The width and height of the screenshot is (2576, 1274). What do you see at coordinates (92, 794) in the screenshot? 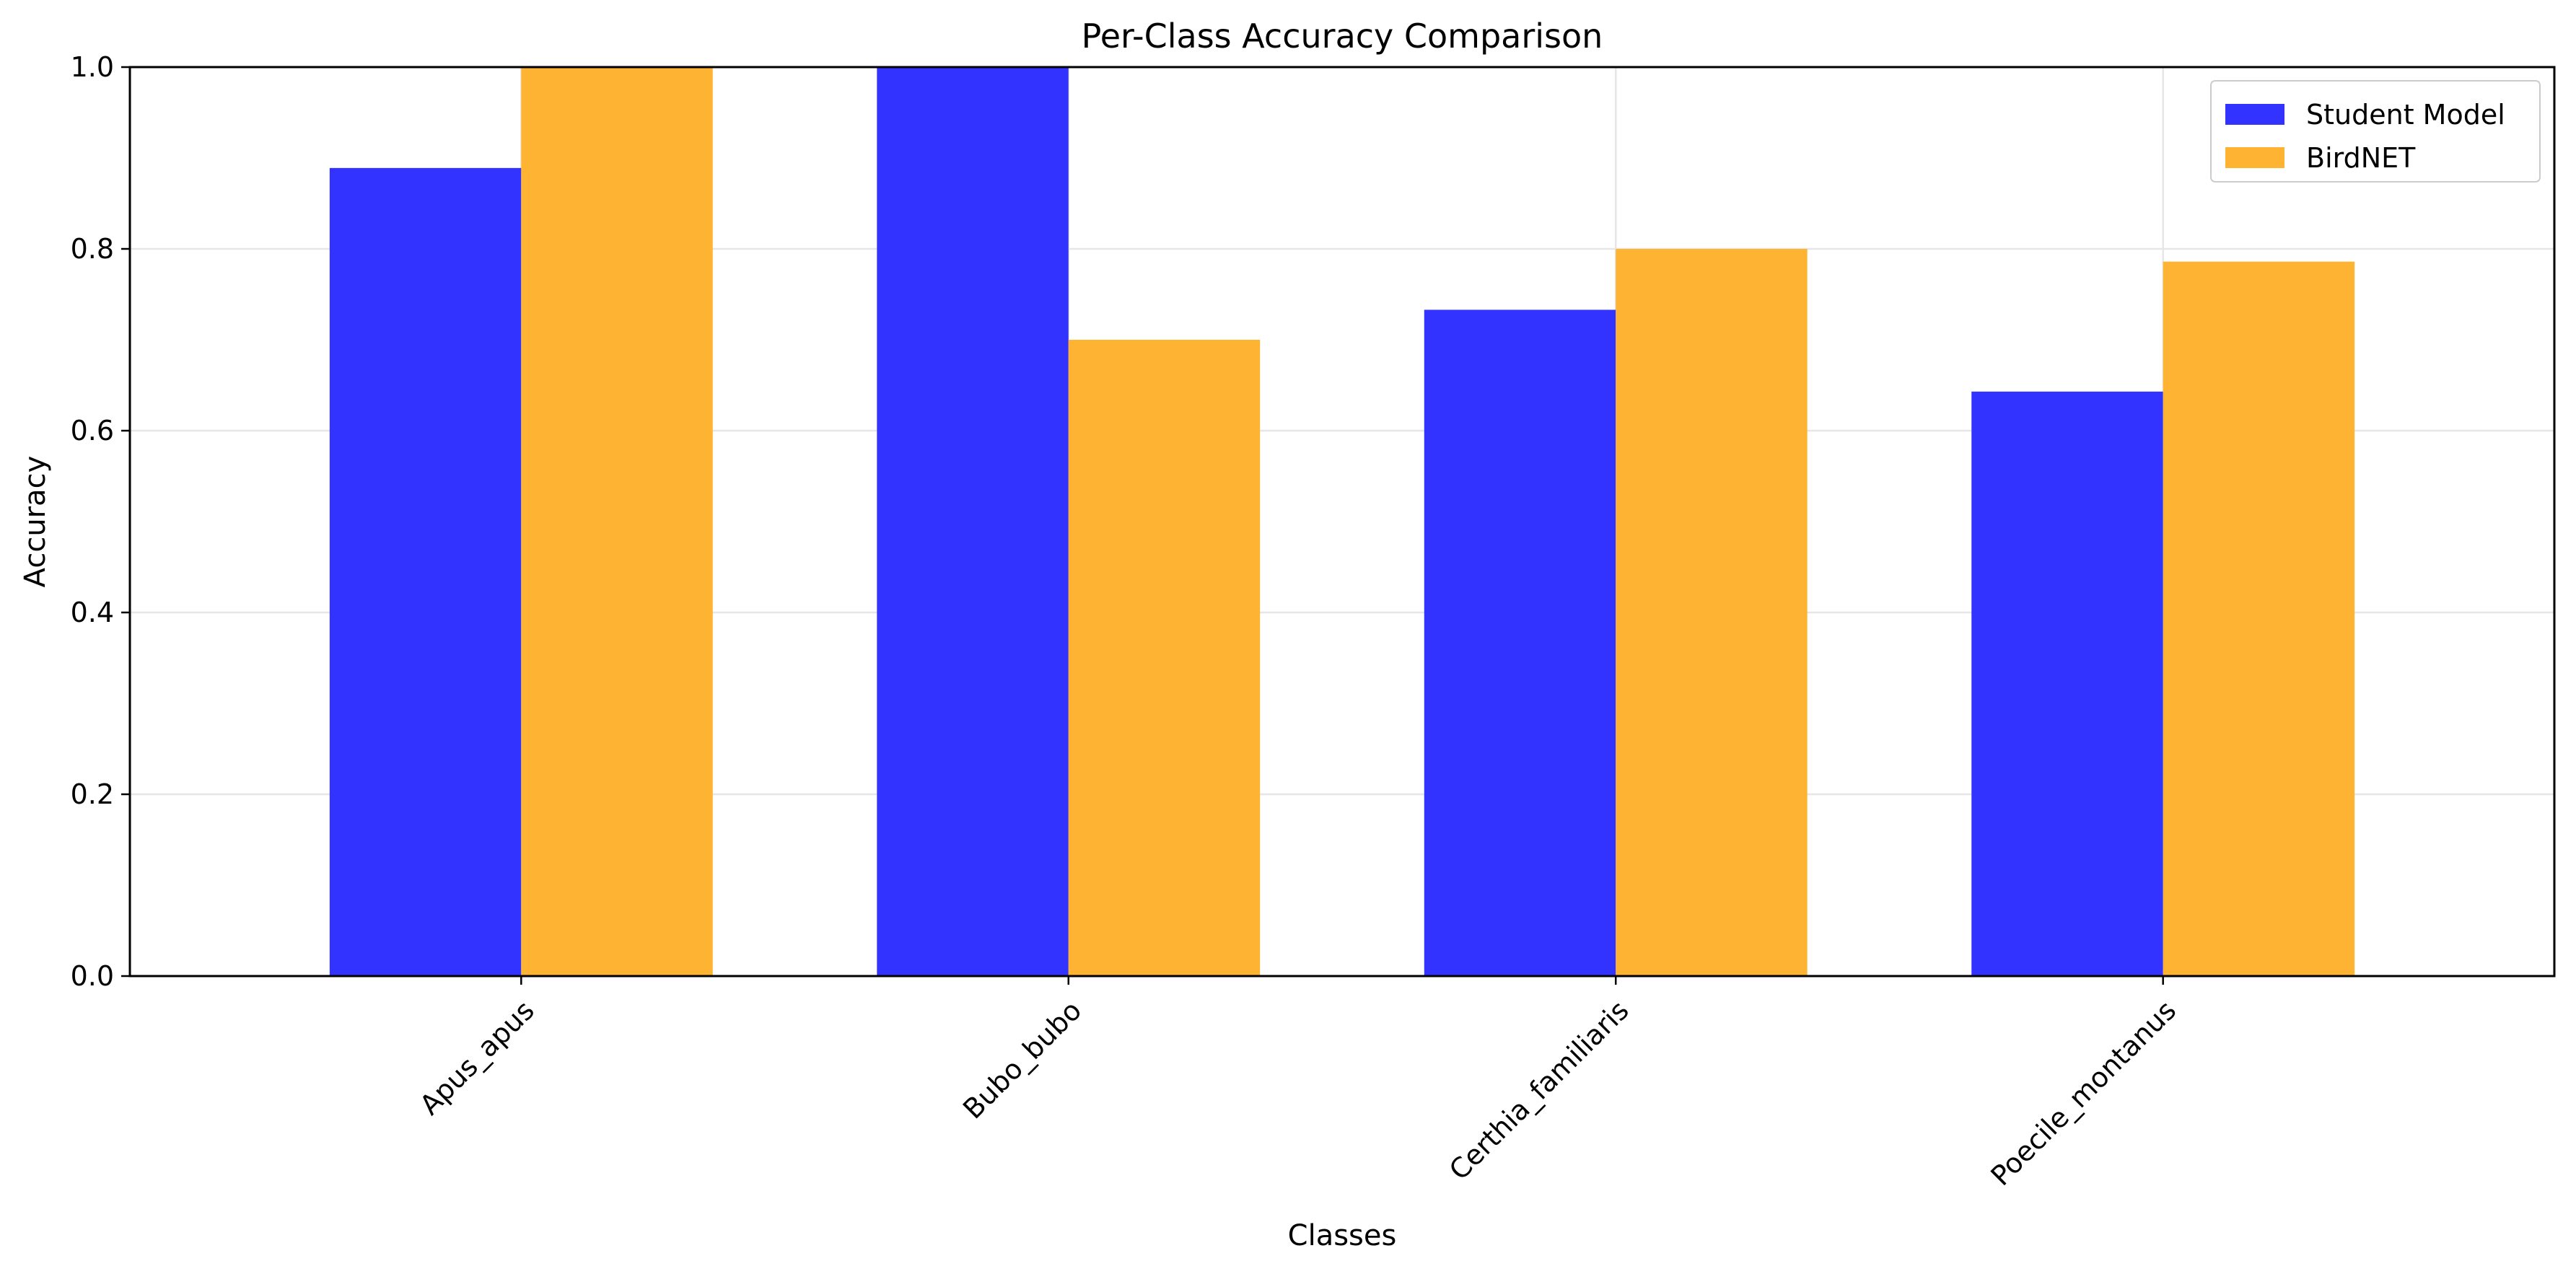
I see `y-tick-label: 0.2` at bounding box center [92, 794].